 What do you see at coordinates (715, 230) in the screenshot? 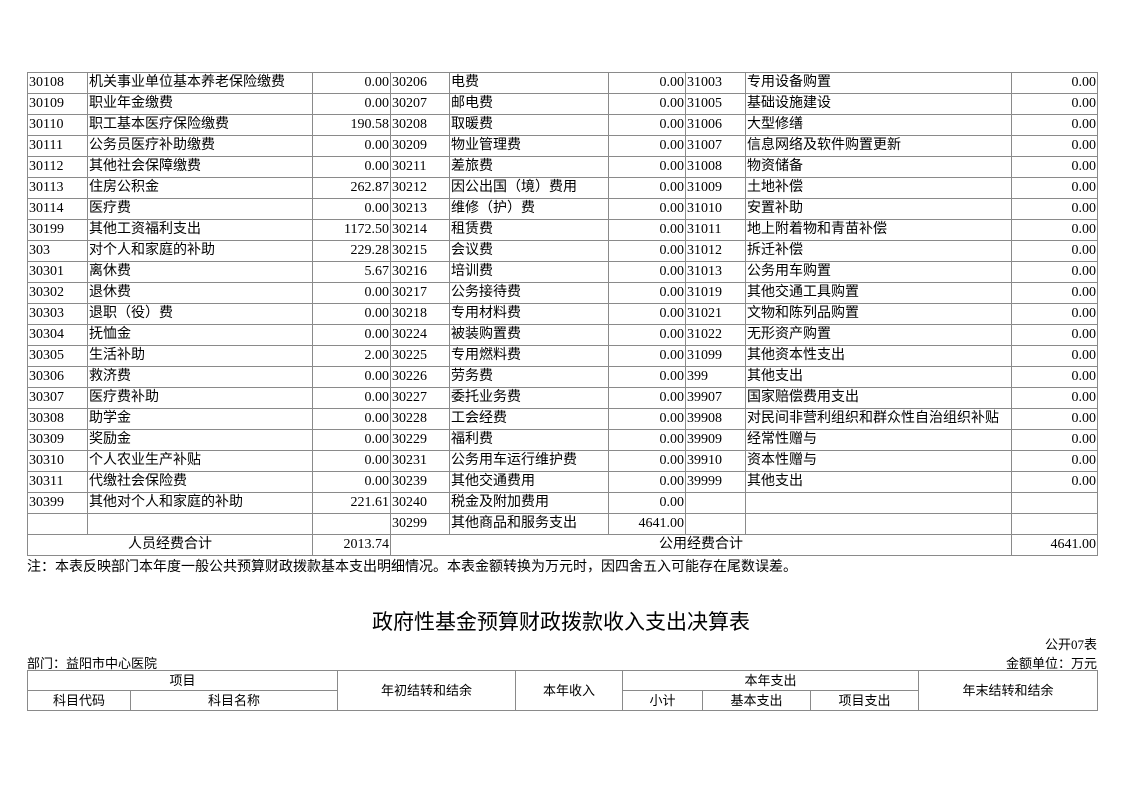
I see `cell-code: 31011` at bounding box center [715, 230].